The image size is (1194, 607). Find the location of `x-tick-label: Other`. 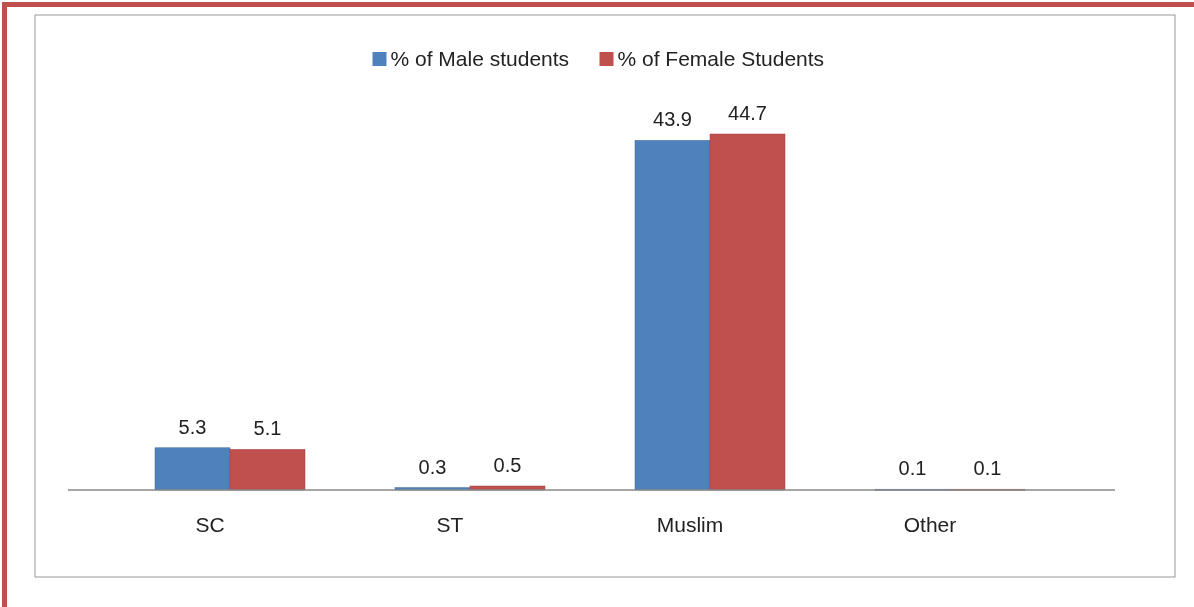

x-tick-label: Other is located at coordinates (930, 524).